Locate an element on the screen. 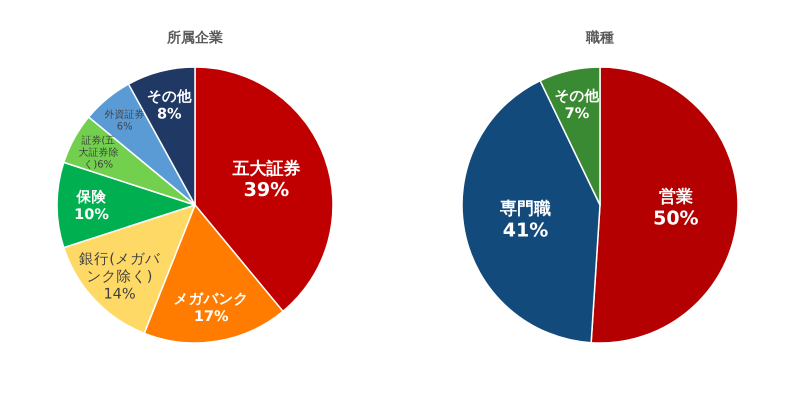 This screenshot has height=409, width=799. slice-label: 銀行(メガバンク除く) is located at coordinates (120, 268).